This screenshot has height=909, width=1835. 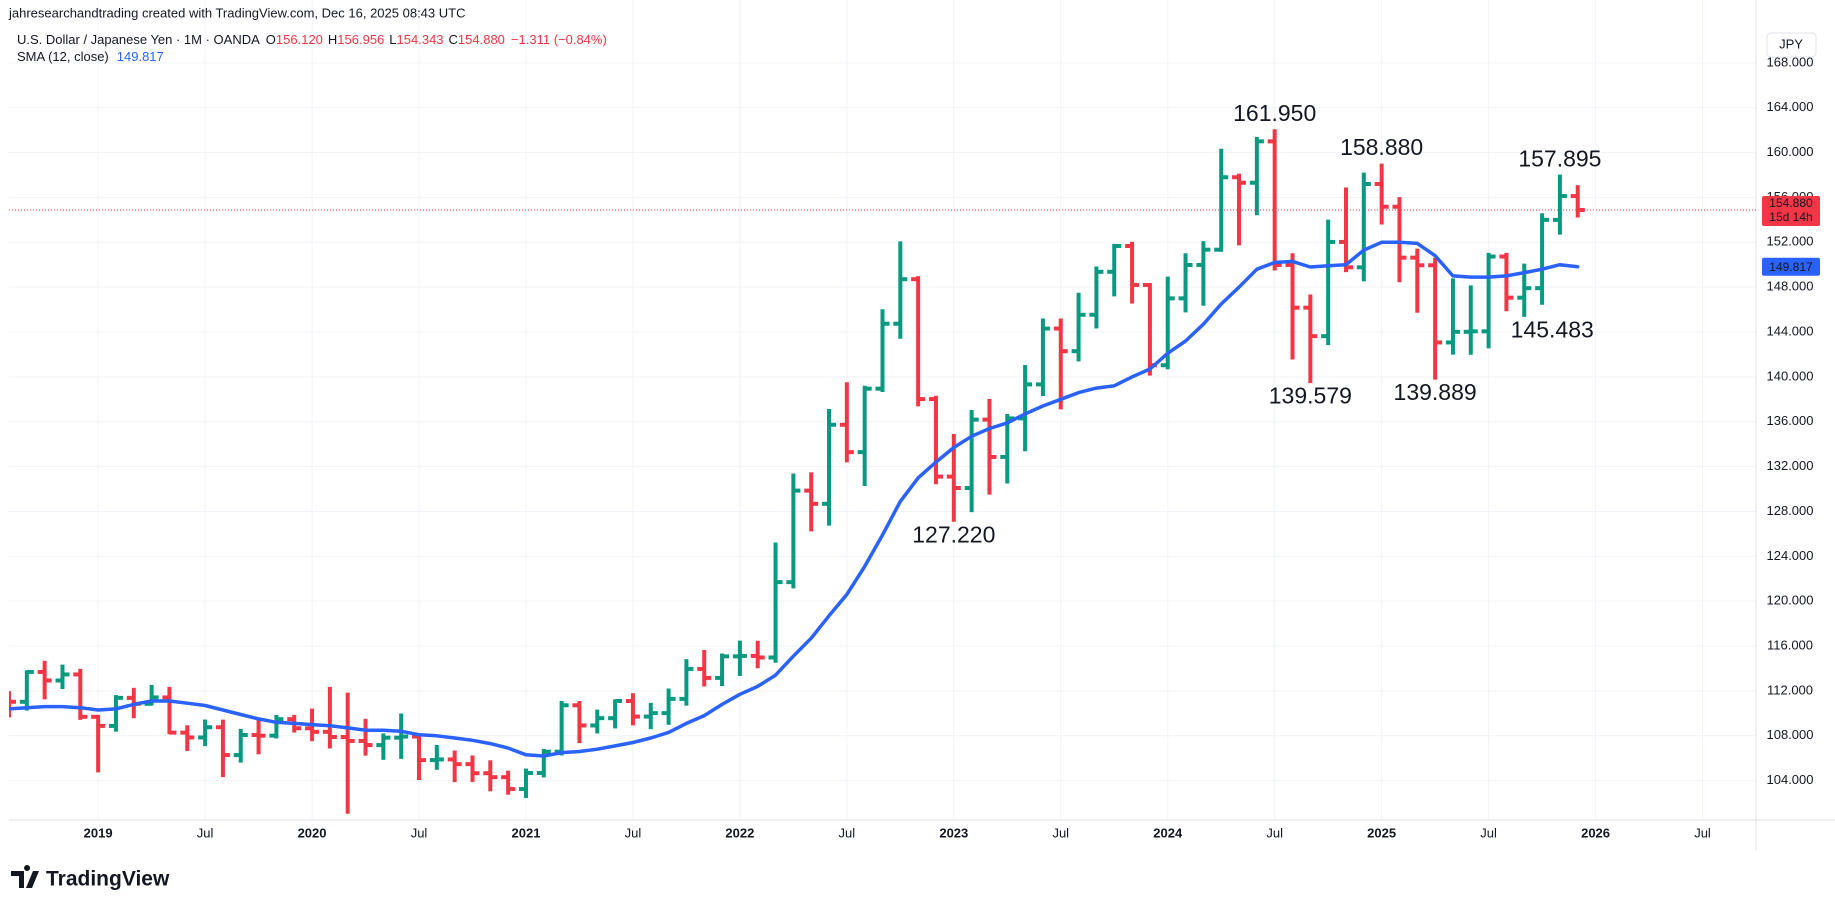 What do you see at coordinates (1790, 600) in the screenshot?
I see `y-tick-label: 120.000` at bounding box center [1790, 600].